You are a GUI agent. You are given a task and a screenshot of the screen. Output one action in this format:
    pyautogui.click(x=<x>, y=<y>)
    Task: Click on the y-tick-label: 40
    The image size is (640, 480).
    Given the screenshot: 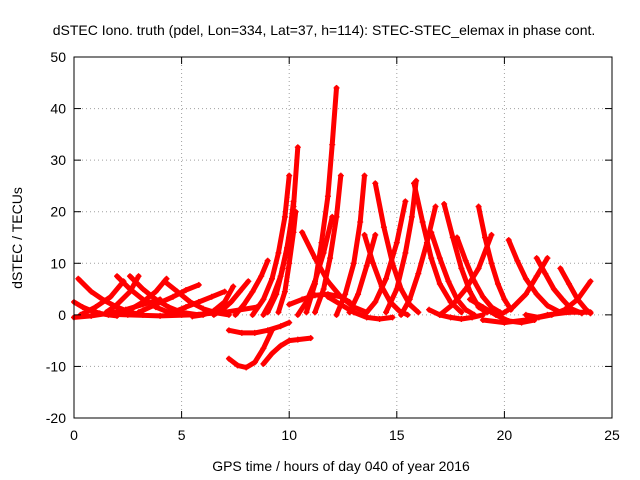 What is the action you would take?
    pyautogui.click(x=58, y=109)
    